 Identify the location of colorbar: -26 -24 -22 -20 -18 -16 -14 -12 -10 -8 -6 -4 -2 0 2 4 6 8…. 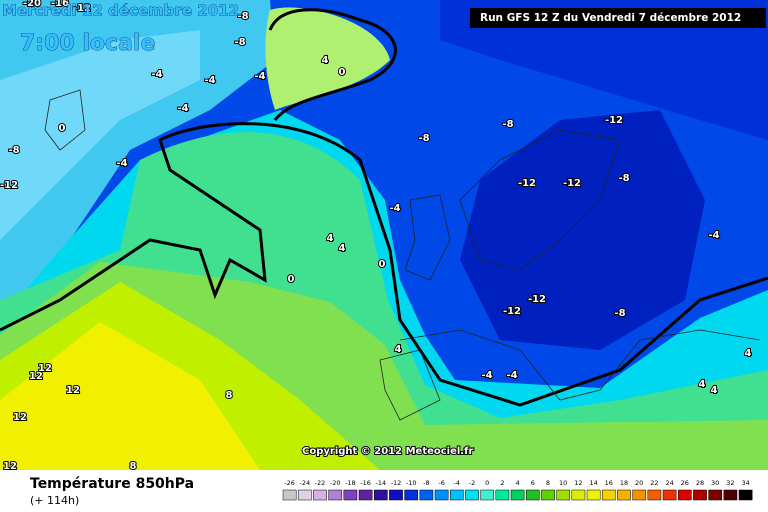
(517, 490).